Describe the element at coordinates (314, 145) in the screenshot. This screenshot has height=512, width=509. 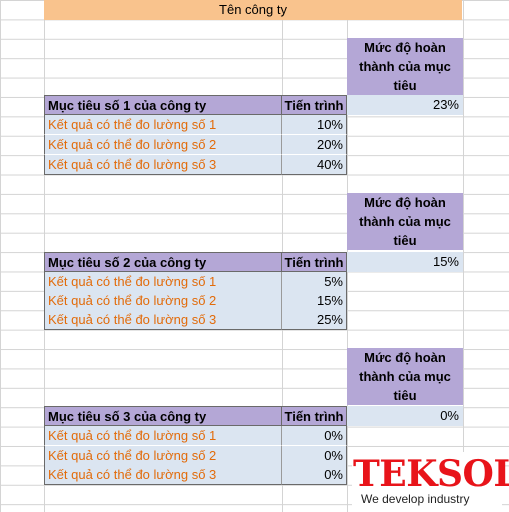
I see `key-result-value: 20%` at that location.